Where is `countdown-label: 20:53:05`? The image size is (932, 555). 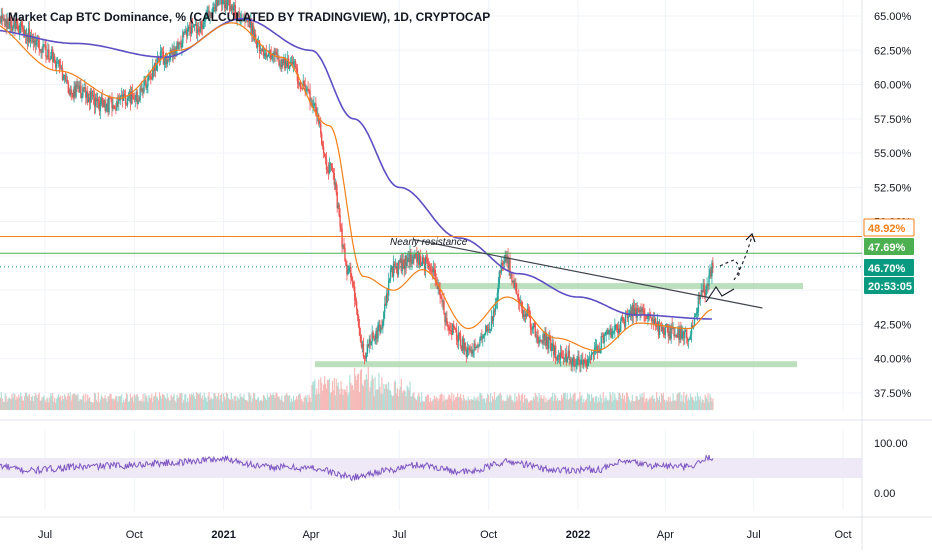 countdown-label: 20:53:05 is located at coordinates (890, 287).